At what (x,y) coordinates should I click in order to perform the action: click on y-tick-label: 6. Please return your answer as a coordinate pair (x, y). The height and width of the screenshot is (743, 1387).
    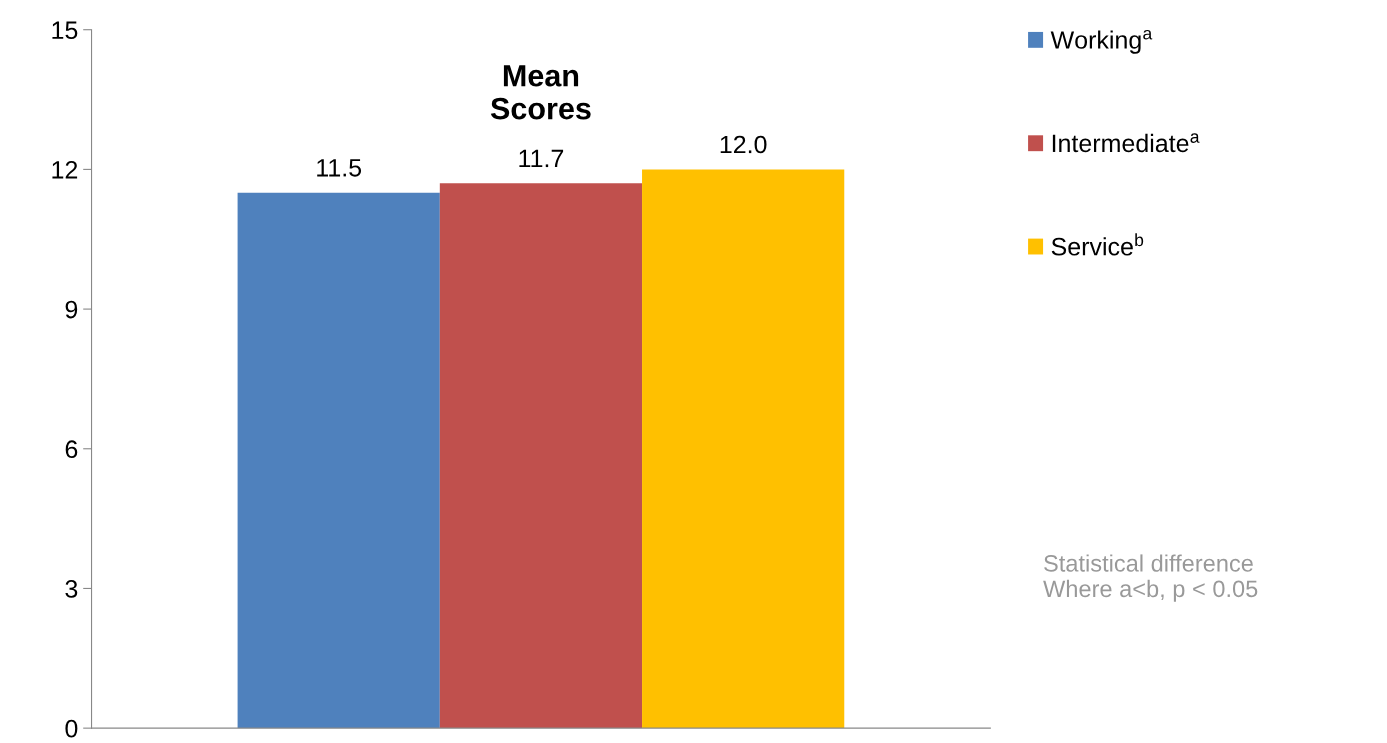
    Looking at the image, I should click on (71, 449).